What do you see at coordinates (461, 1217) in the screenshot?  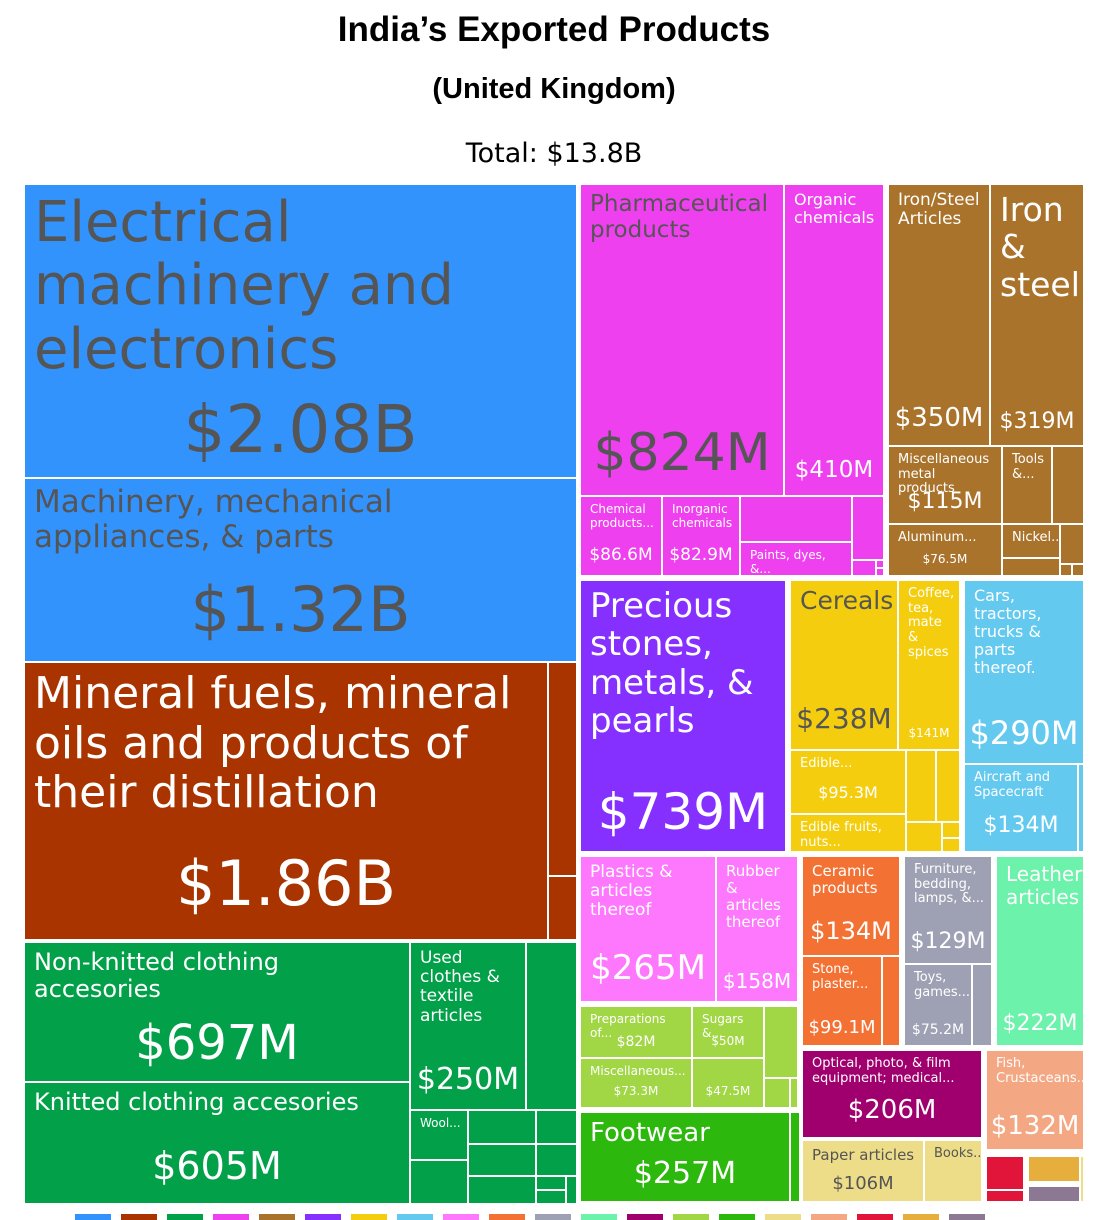 I see `legend-swatch-plastics-and-rubbers` at bounding box center [461, 1217].